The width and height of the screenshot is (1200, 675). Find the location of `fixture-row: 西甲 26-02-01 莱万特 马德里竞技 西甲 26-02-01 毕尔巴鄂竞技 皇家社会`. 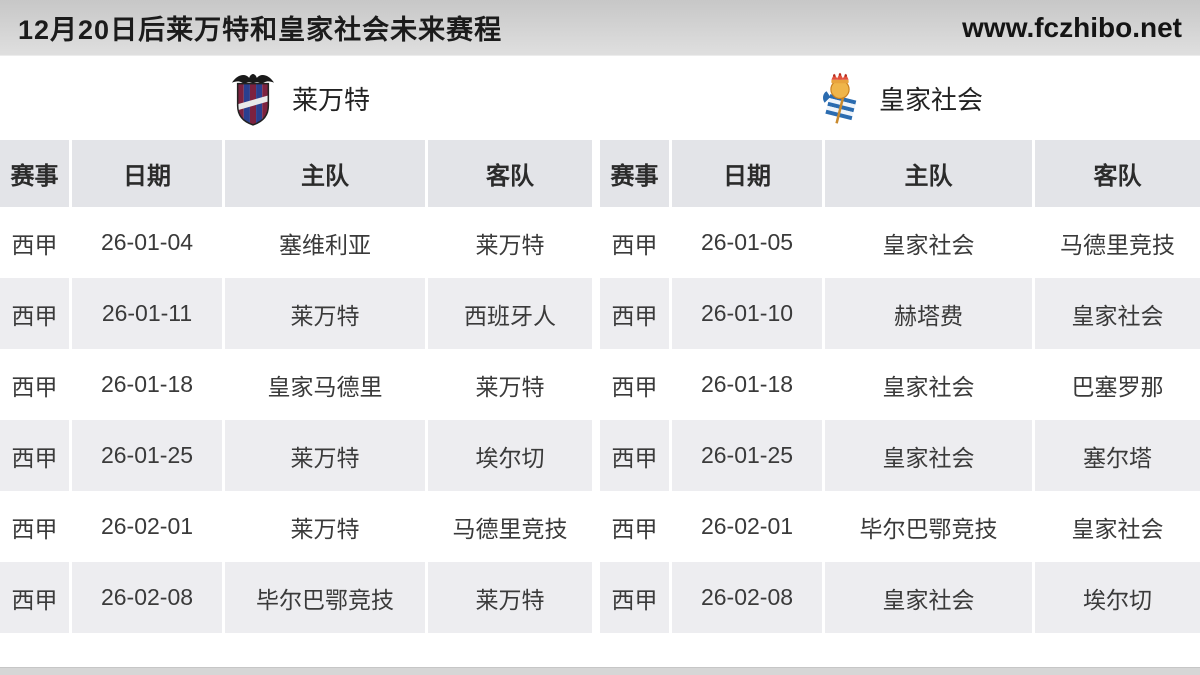

fixture-row: 西甲 26-02-01 莱万特 马德里竞技 西甲 26-02-01 毕尔巴鄂竞技 皇家社会 is located at coordinates (600, 526).